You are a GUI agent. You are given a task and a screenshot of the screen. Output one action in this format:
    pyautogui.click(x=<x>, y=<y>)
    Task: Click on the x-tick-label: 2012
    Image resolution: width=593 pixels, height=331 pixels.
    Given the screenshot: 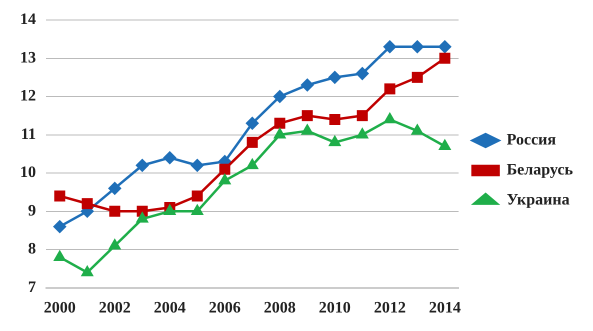 What is the action you would take?
    pyautogui.click(x=390, y=308)
    